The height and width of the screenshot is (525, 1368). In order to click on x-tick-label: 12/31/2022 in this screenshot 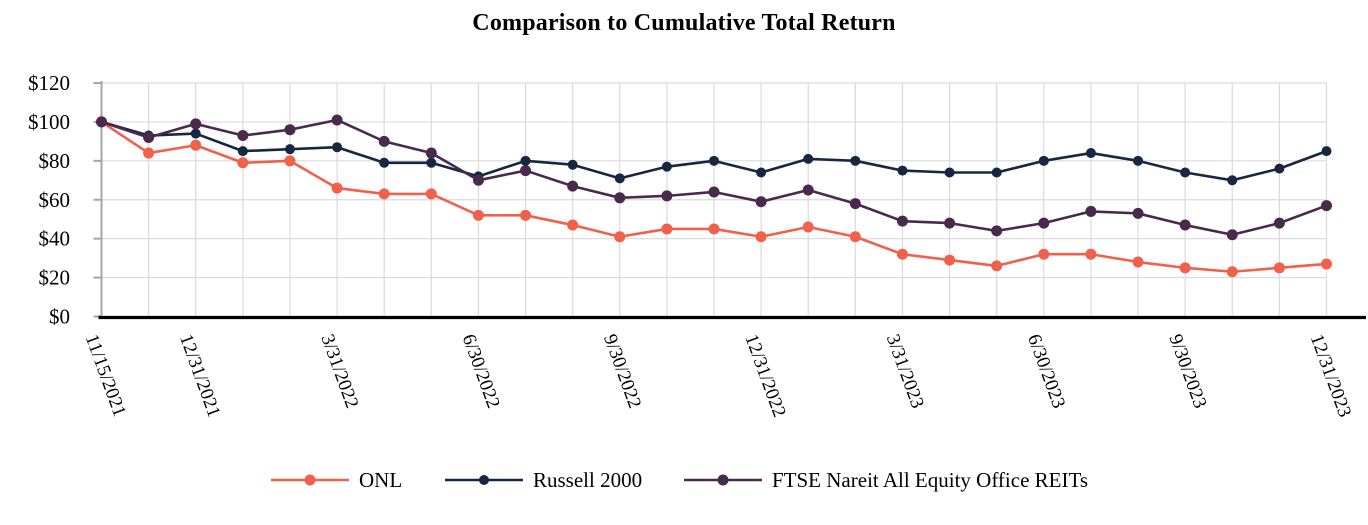, I will do `click(764, 376)`.